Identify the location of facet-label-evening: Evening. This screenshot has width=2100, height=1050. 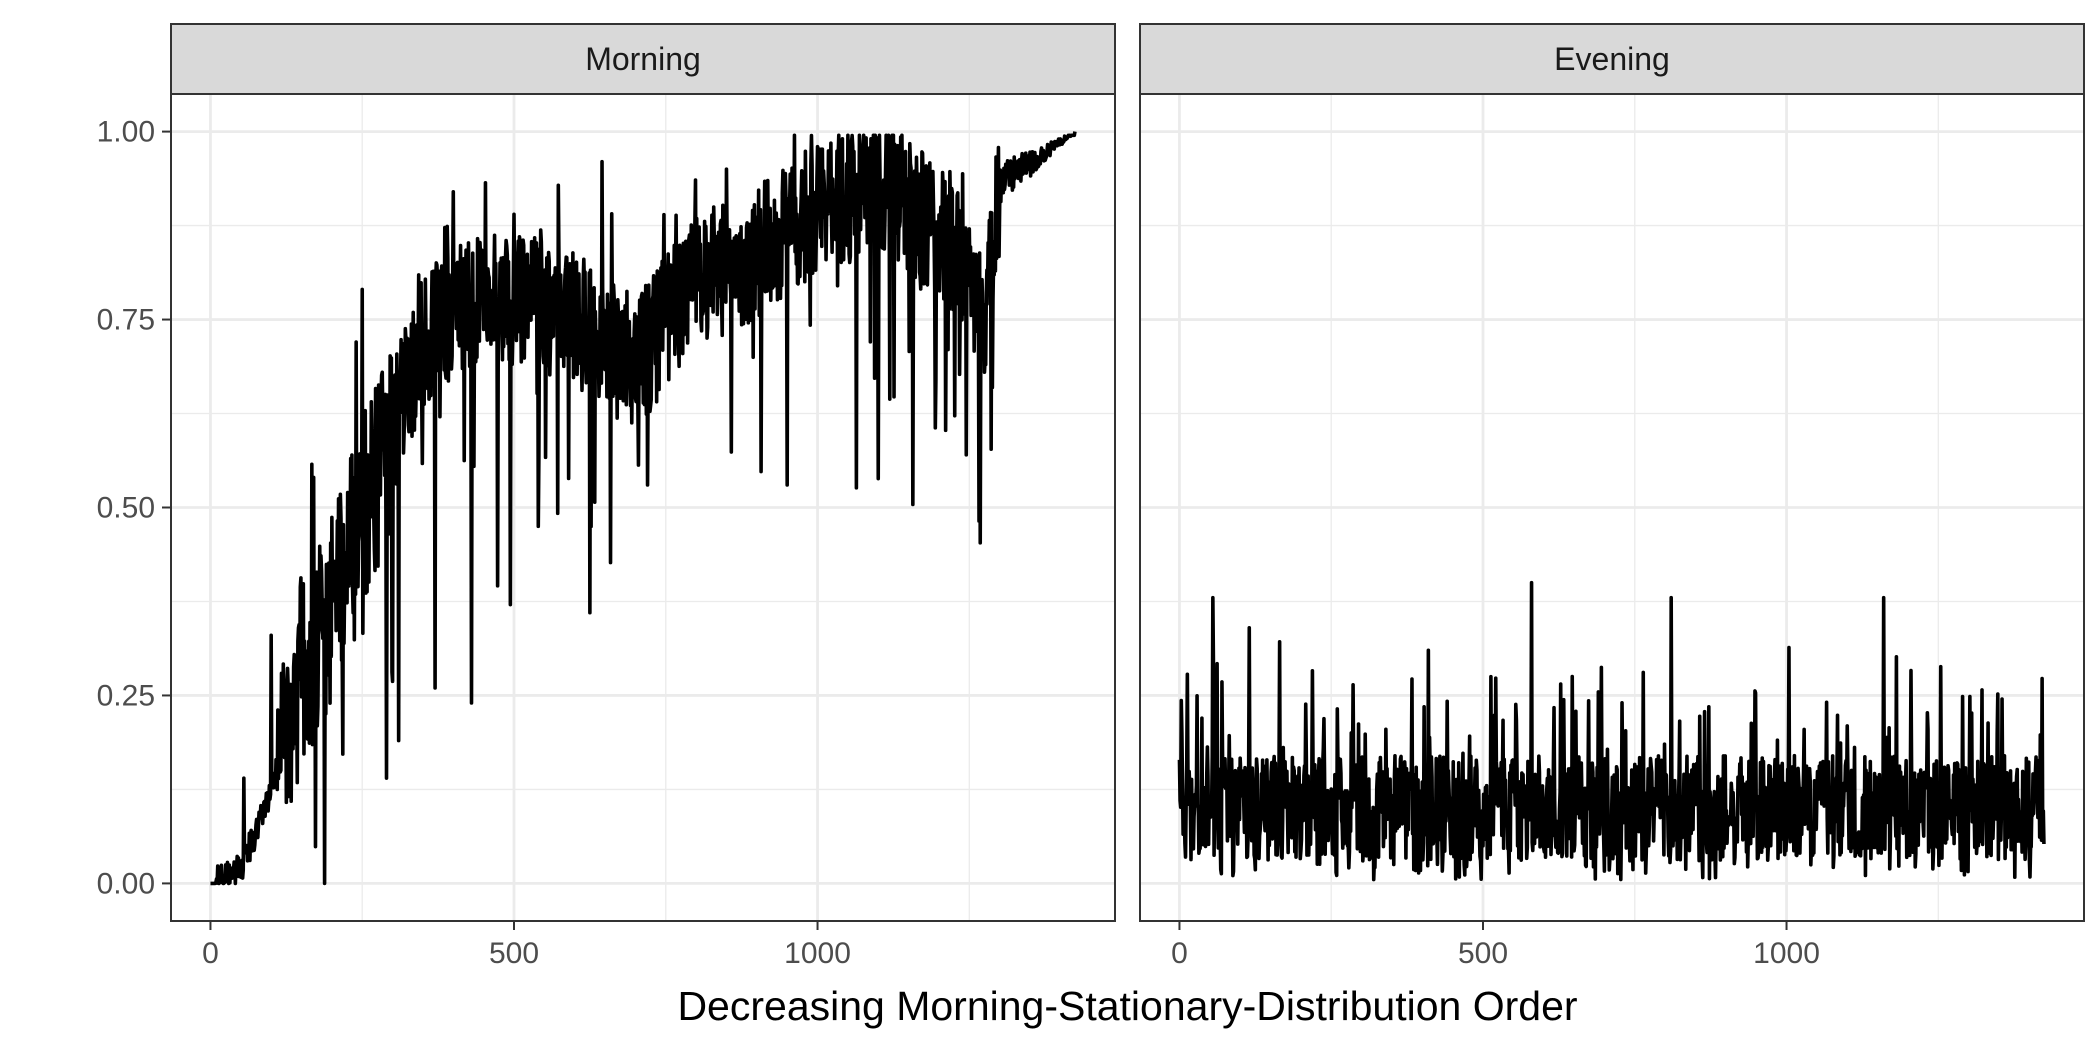
(1612, 59).